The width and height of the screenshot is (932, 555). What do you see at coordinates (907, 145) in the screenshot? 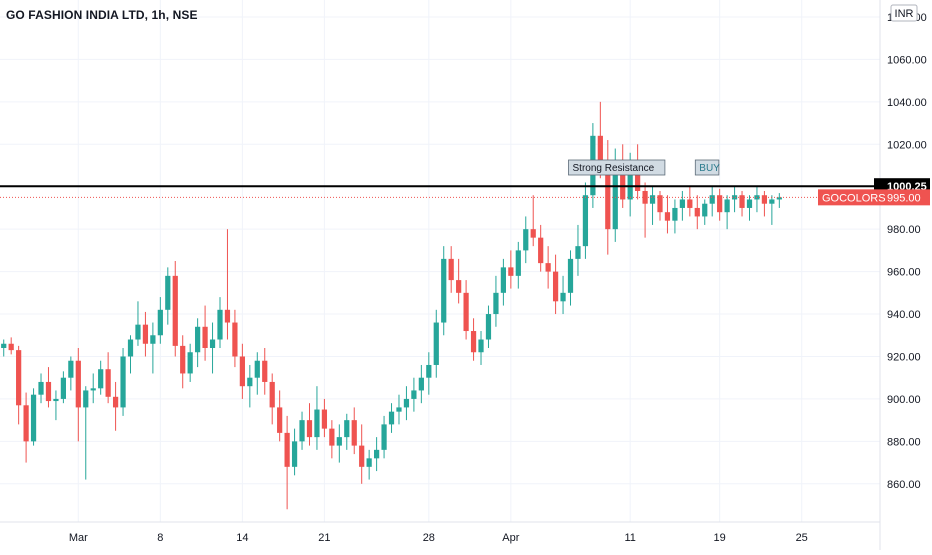
I see `y-tick-label: 1020.00` at bounding box center [907, 145].